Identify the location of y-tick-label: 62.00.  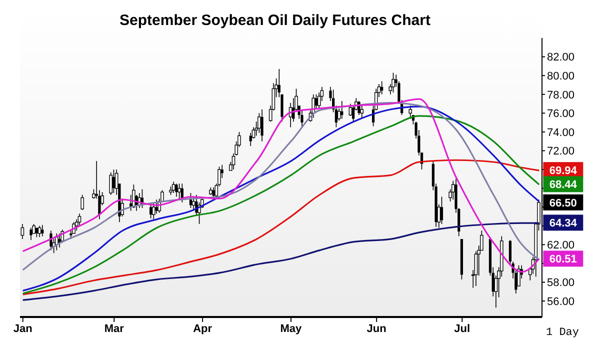
(561, 246).